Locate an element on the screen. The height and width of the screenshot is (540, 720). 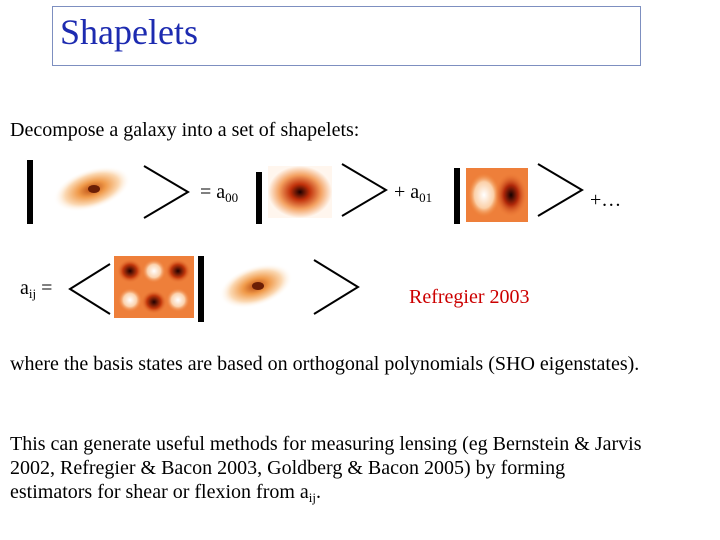
bra-angle is located at coordinates (89, 289).